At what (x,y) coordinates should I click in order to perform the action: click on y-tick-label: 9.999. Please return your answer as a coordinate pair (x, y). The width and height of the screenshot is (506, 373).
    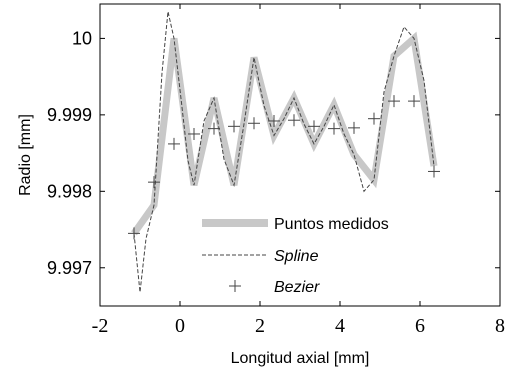
    Looking at the image, I should click on (69, 115).